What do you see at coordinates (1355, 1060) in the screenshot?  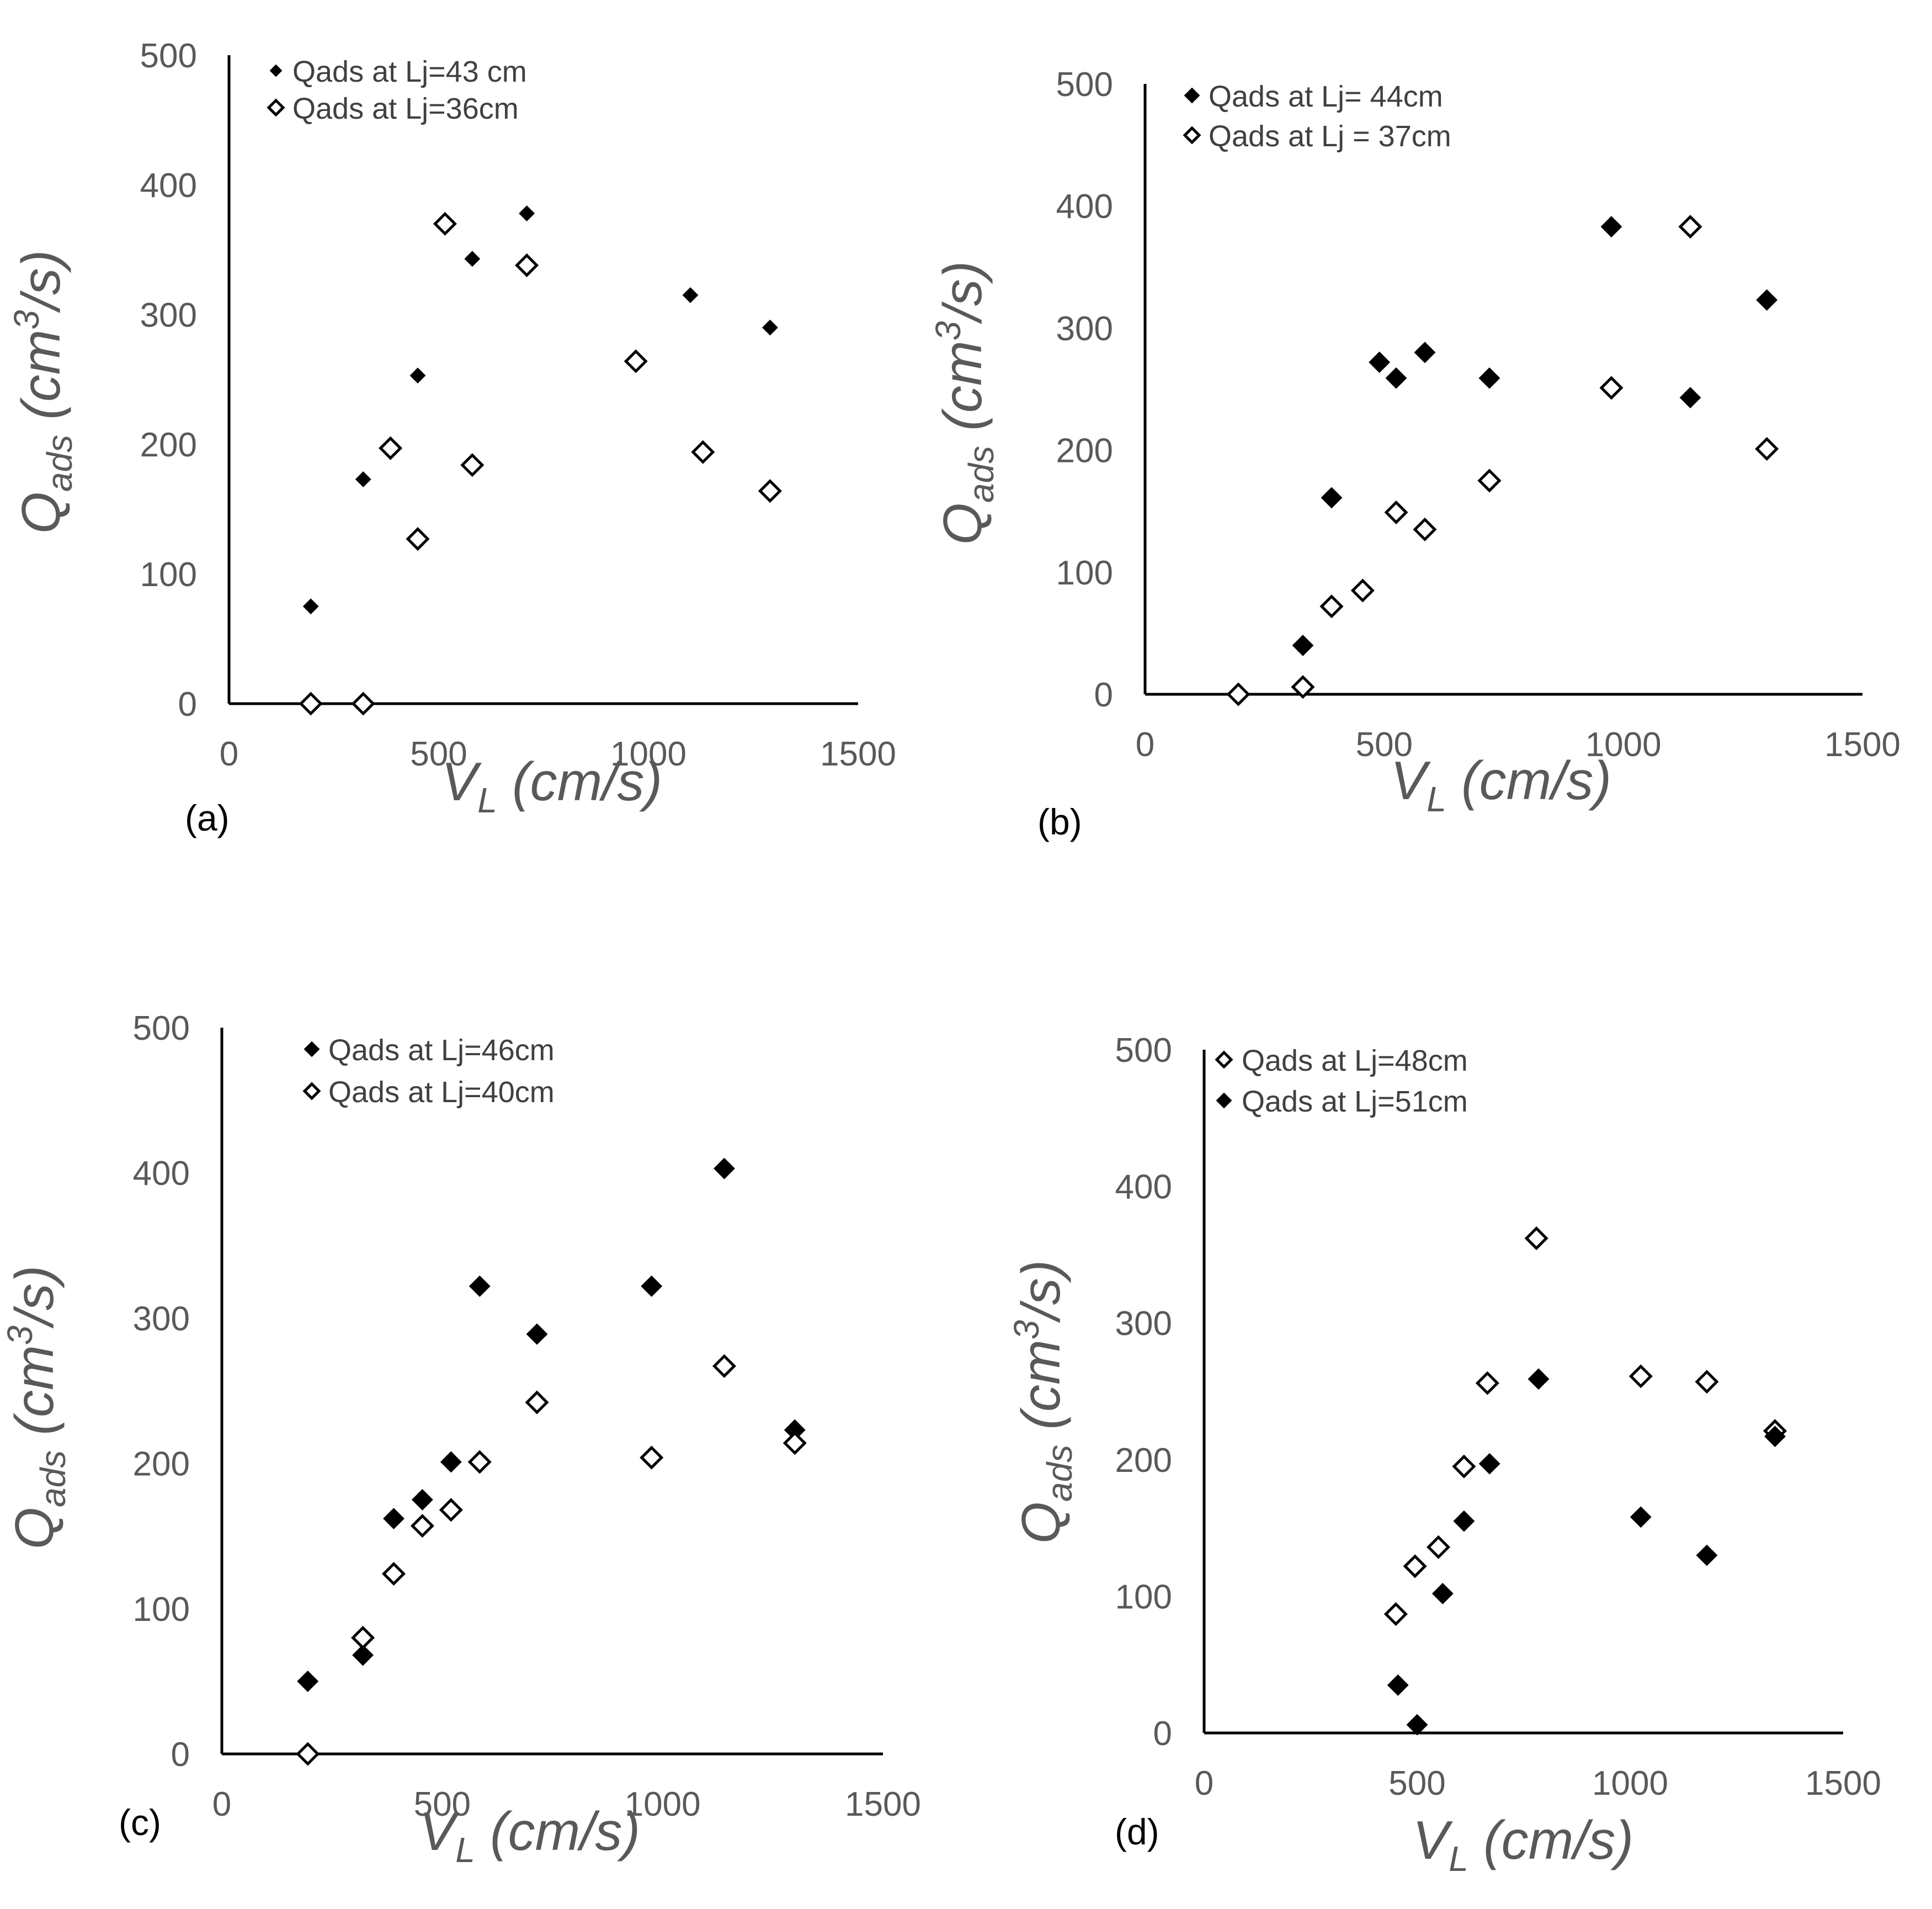 I see `legend-entry: Qads at Lj=48cm` at bounding box center [1355, 1060].